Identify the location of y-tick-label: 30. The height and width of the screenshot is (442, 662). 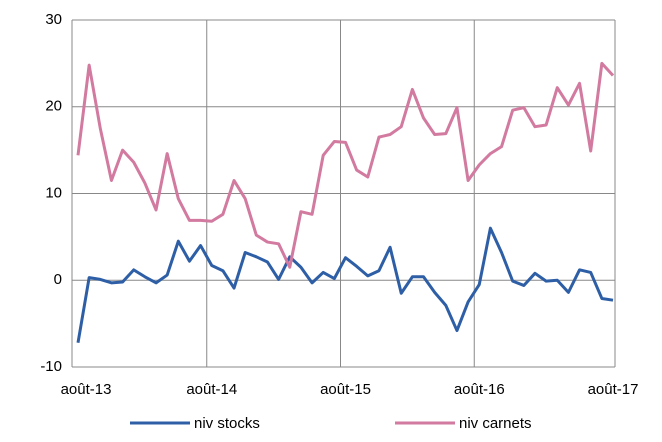
(53, 19).